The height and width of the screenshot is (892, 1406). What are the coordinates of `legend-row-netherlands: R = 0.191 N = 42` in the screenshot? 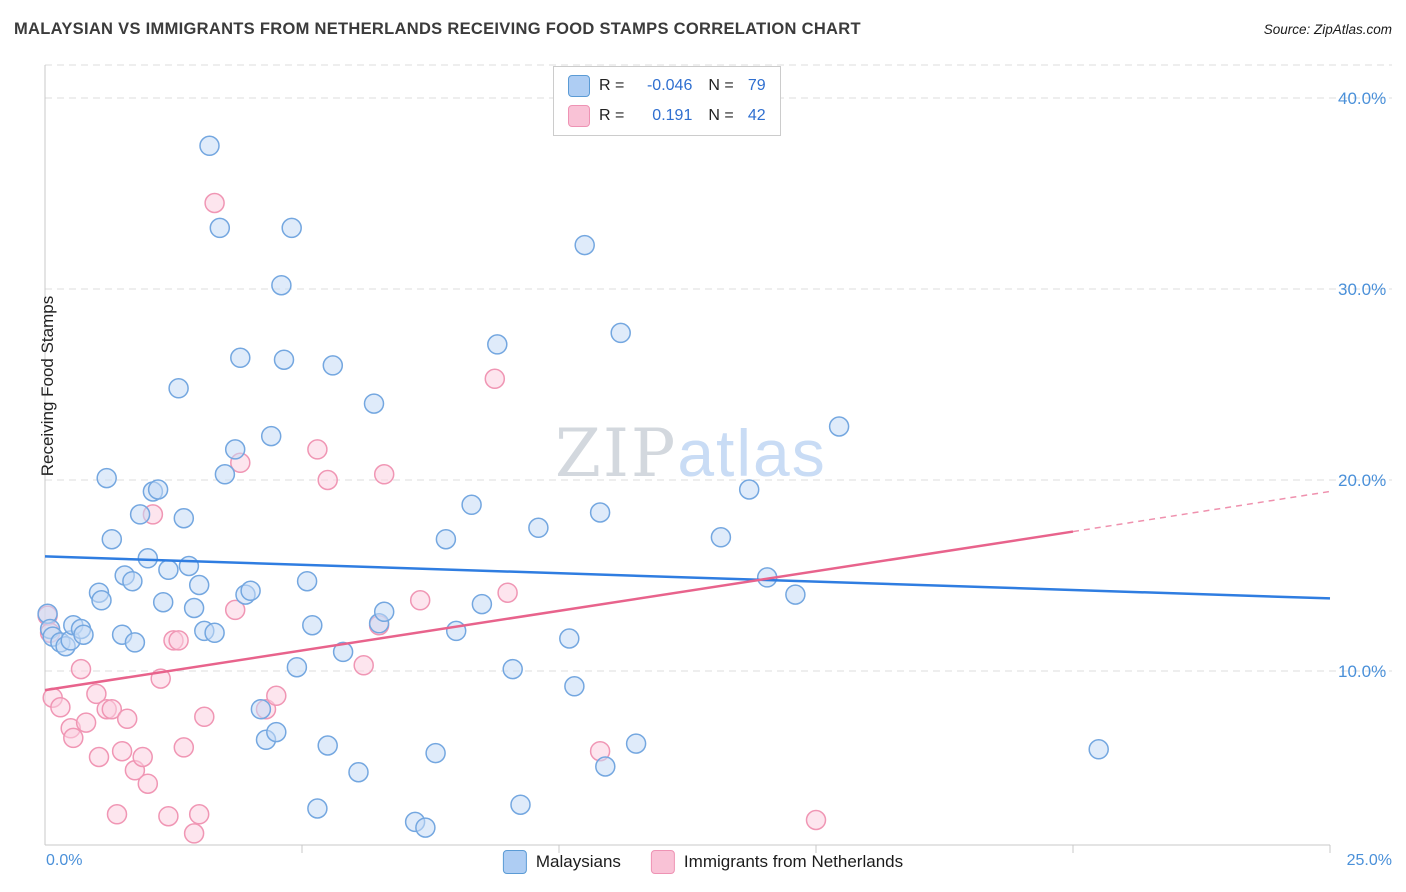 It's located at (667, 116).